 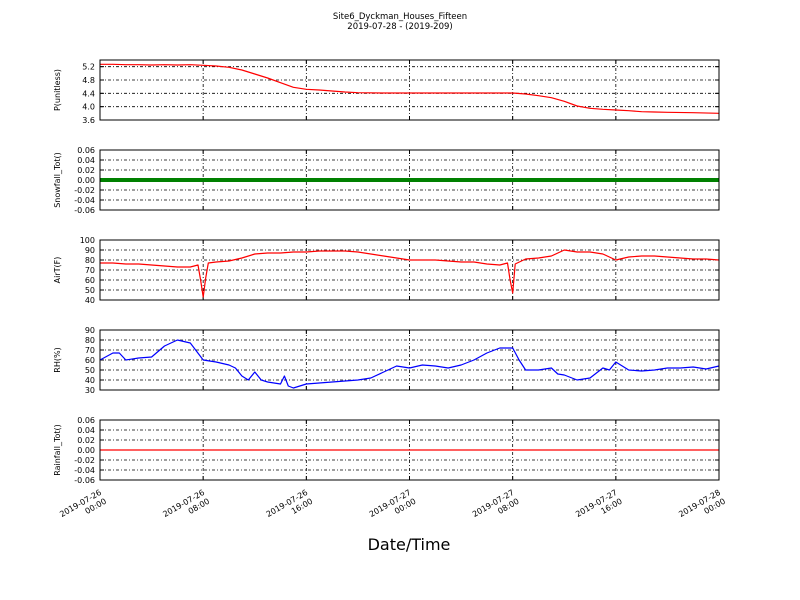 I want to click on x-axis-label: Date/Time, so click(x=409, y=544).